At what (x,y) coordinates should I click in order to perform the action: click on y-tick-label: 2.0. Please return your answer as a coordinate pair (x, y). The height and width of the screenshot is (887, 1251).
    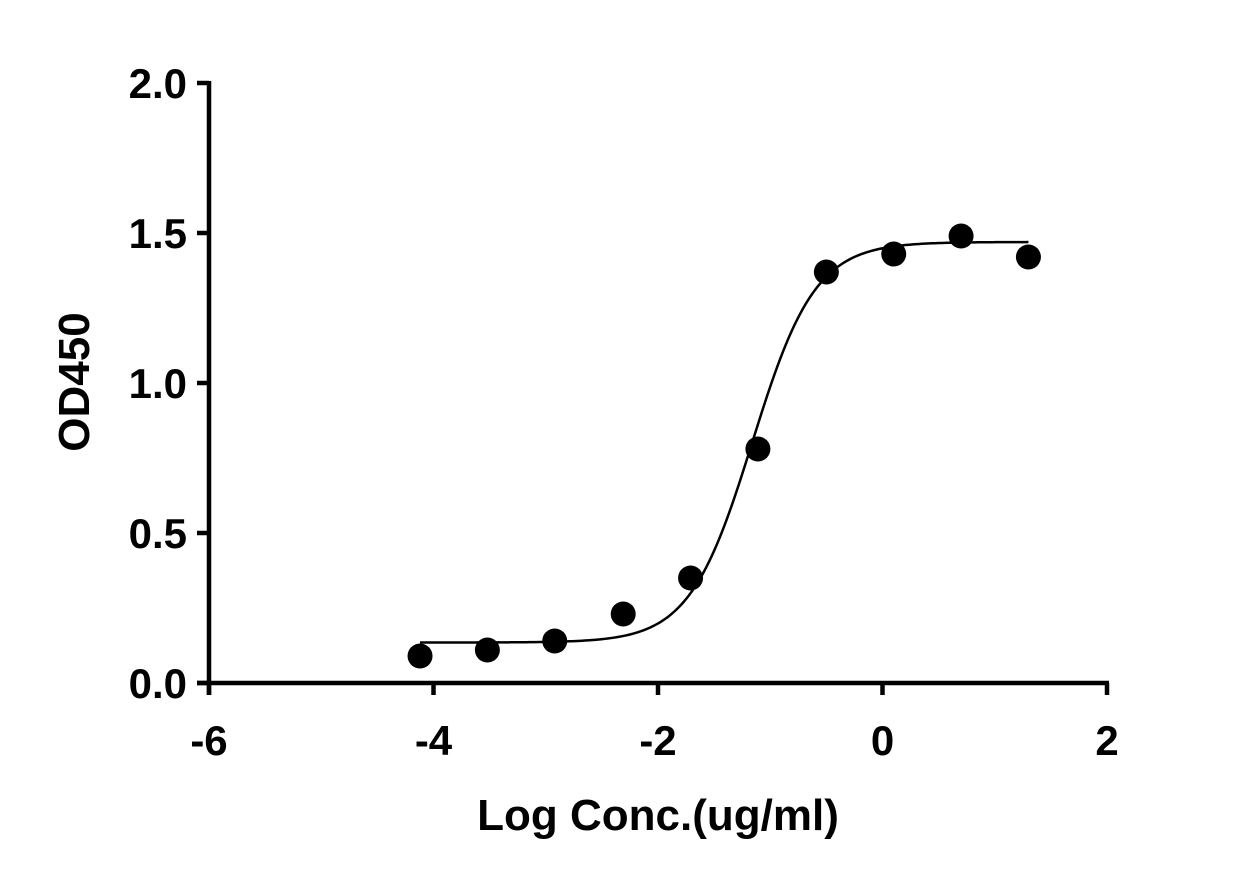
    Looking at the image, I should click on (158, 83).